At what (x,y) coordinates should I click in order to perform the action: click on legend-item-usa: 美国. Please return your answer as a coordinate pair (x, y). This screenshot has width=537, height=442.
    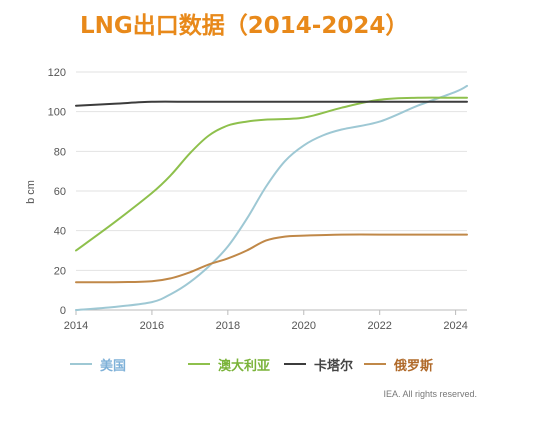
    Looking at the image, I should click on (98, 364).